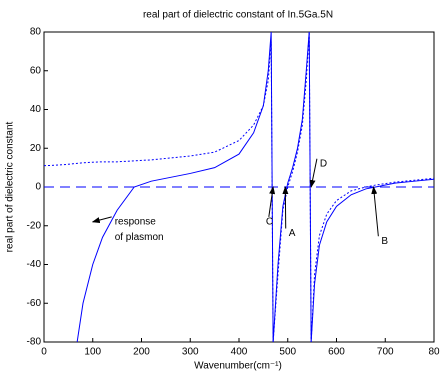 The height and width of the screenshot is (378, 440). Describe the element at coordinates (434, 352) in the screenshot. I see `x-tick-label: 80` at that location.